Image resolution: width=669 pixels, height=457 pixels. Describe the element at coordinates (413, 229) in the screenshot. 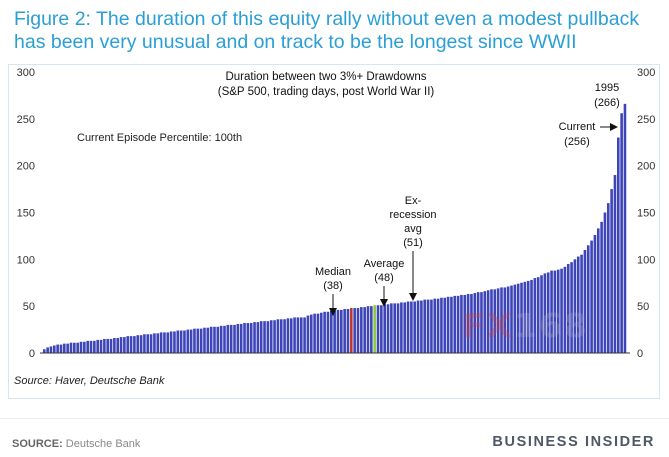

I see `annotation-exrec-line3: avg` at that location.